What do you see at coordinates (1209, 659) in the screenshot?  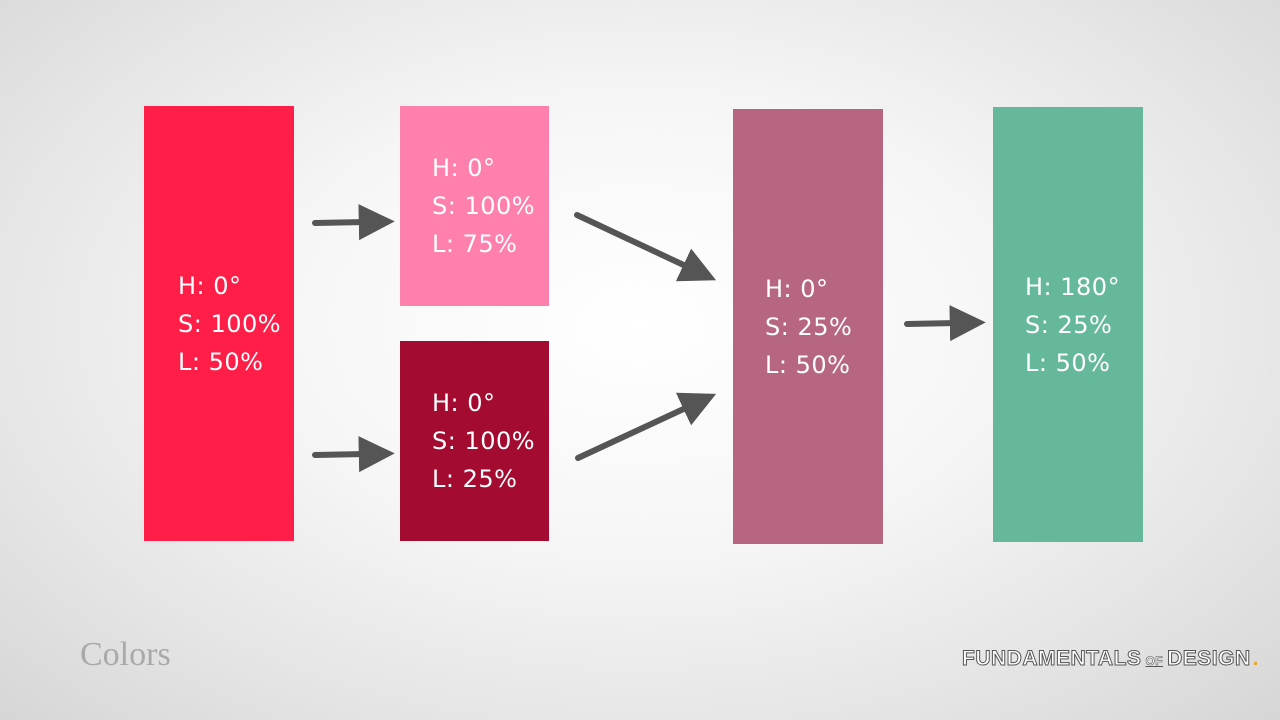 I see `brand-word-design: DESIGN` at bounding box center [1209, 659].